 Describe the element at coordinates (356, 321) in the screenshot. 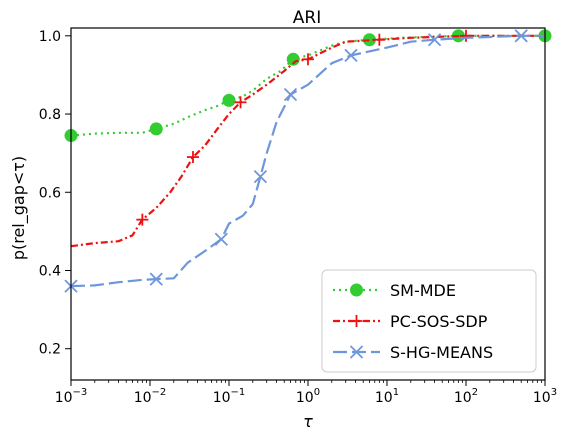

I see `legend-marker-pc-sos-sdp` at that location.